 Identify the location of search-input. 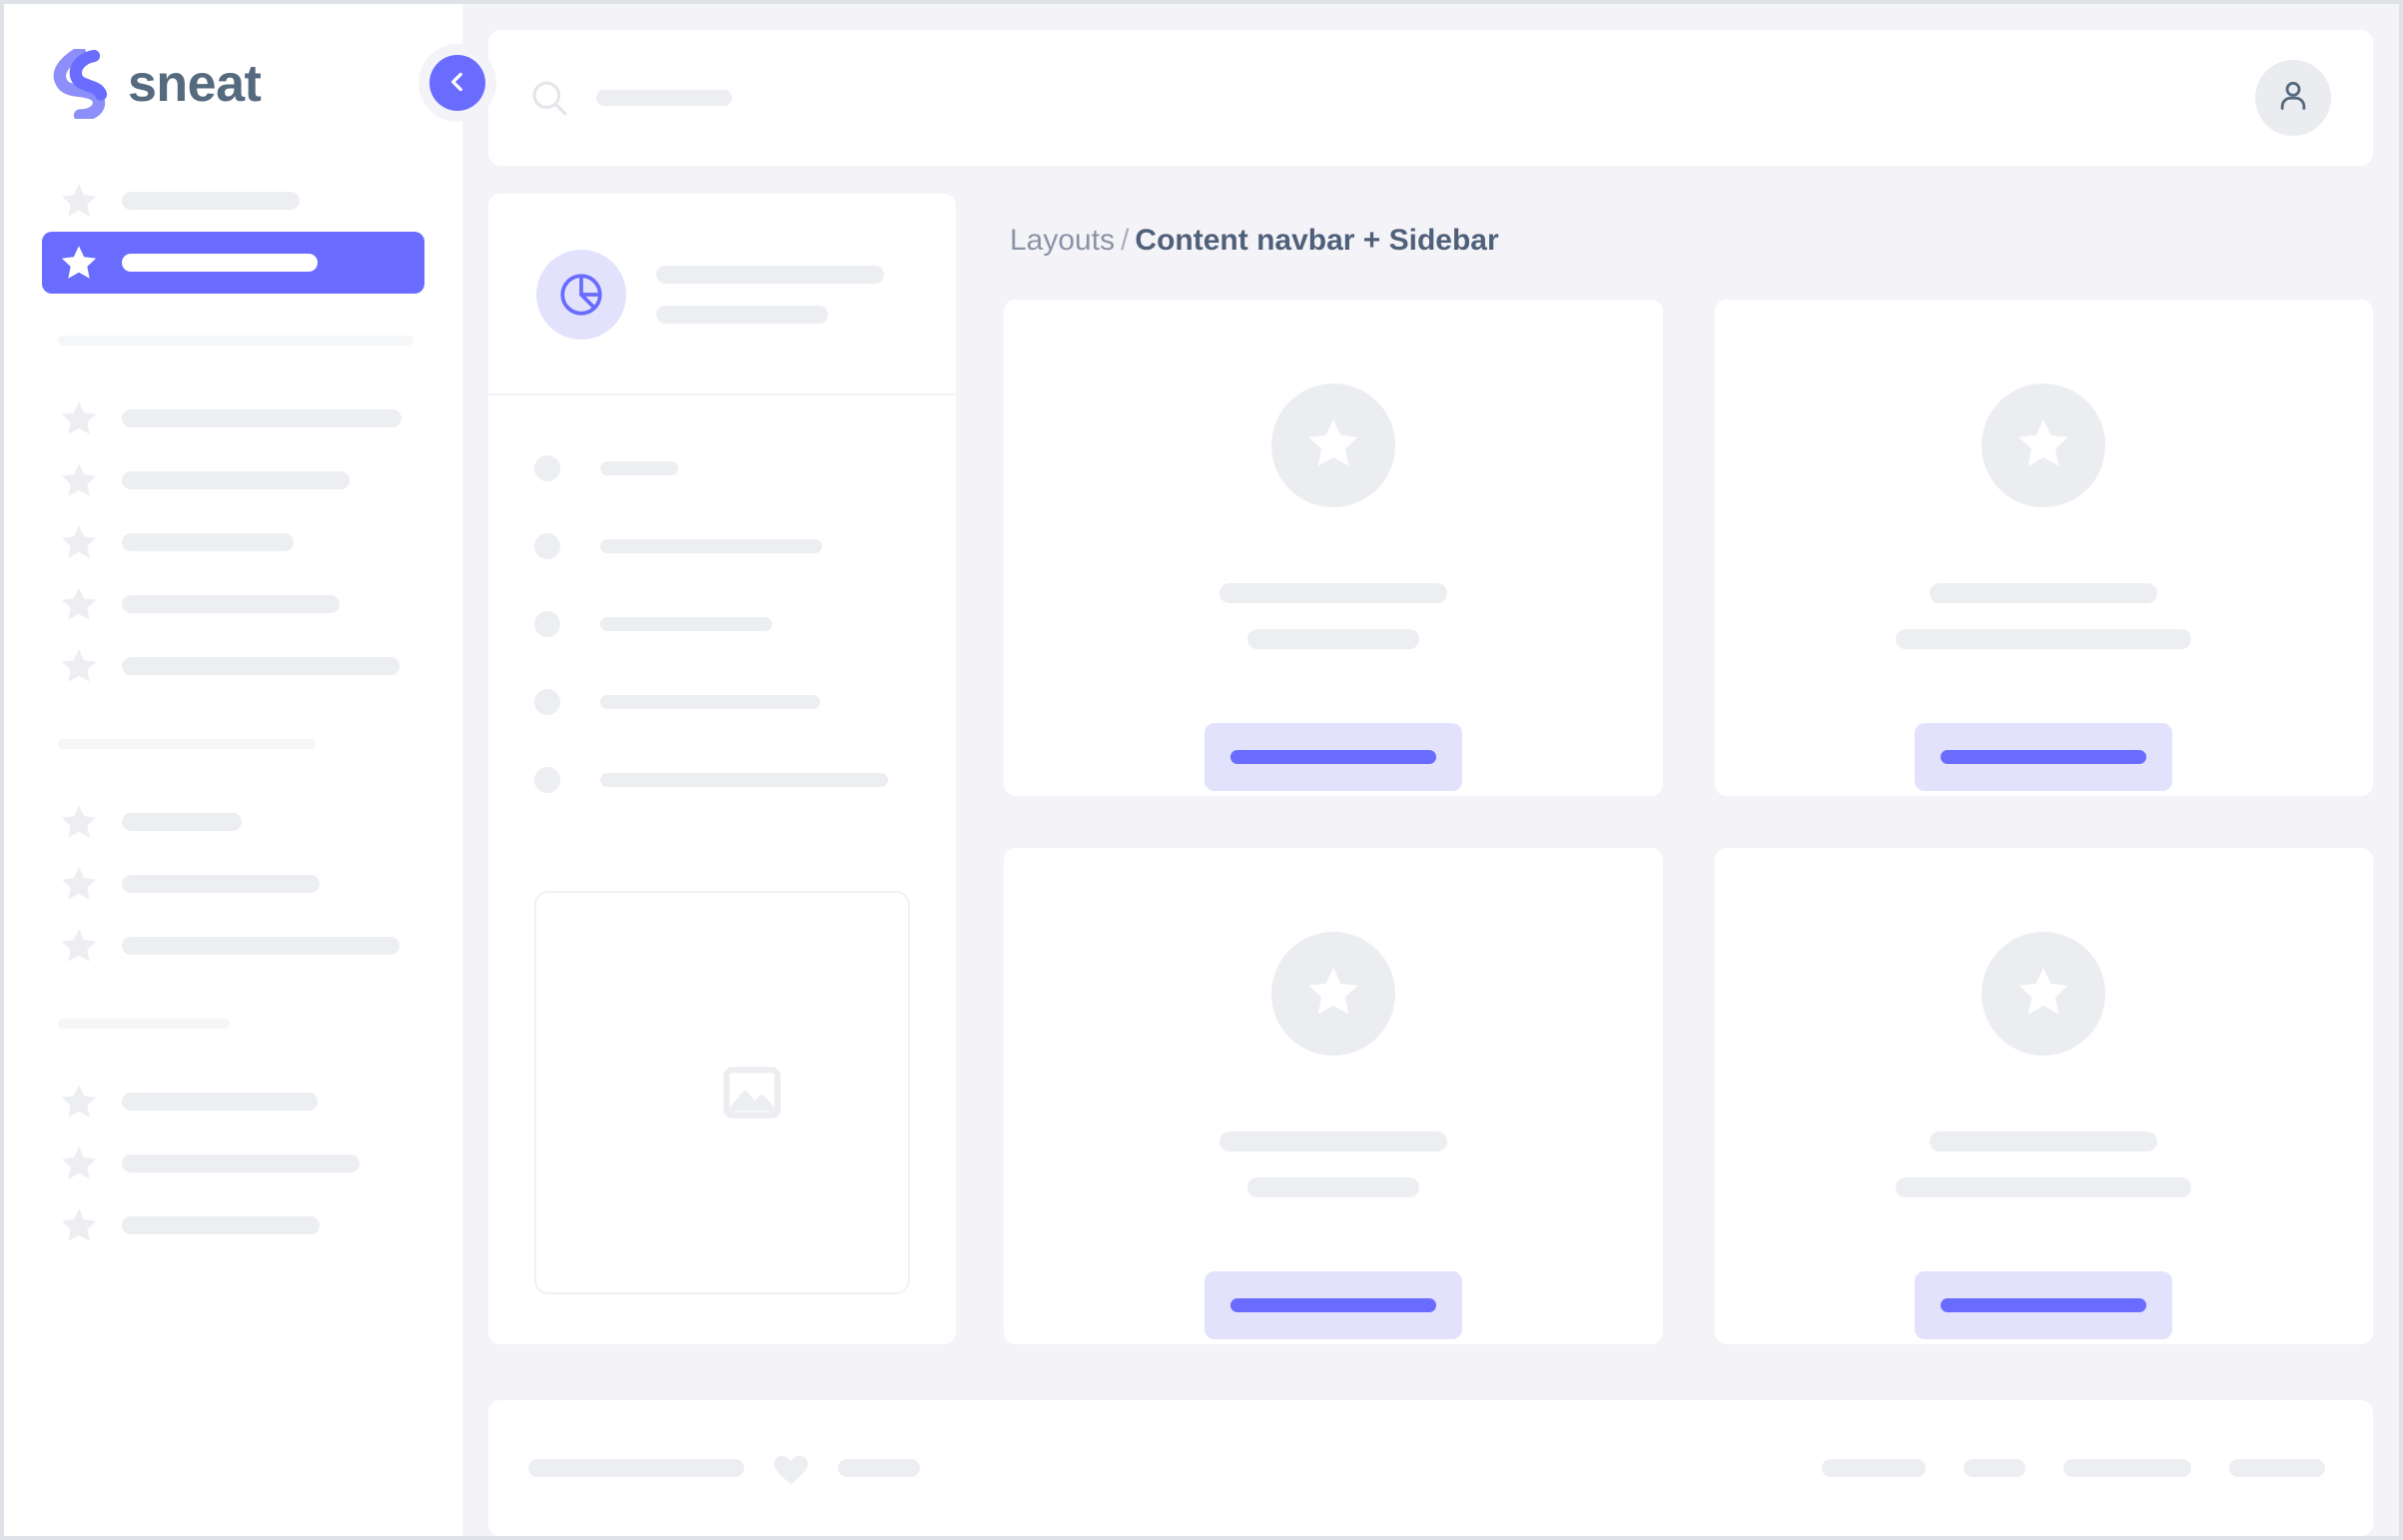
(664, 98).